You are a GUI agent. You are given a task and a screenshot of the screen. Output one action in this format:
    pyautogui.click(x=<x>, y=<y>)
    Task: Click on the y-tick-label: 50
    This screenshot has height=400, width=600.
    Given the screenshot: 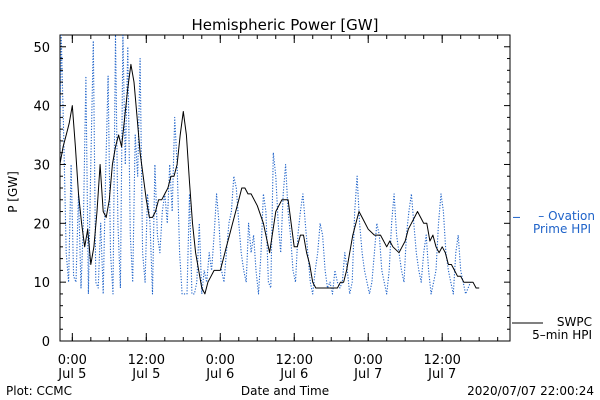 What is the action you would take?
    pyautogui.click(x=41, y=48)
    